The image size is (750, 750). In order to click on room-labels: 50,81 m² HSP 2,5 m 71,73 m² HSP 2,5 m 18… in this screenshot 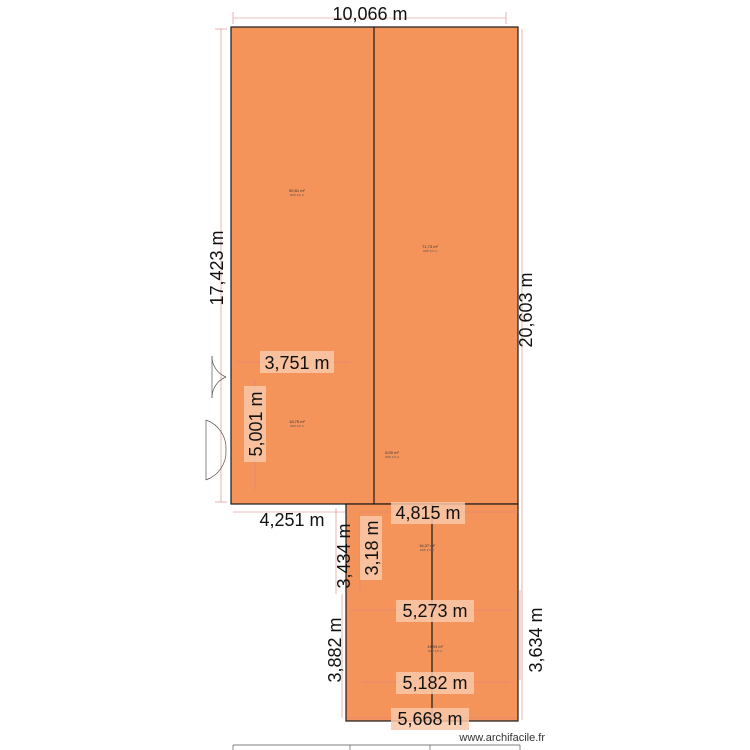, I will do `click(366, 420)`.